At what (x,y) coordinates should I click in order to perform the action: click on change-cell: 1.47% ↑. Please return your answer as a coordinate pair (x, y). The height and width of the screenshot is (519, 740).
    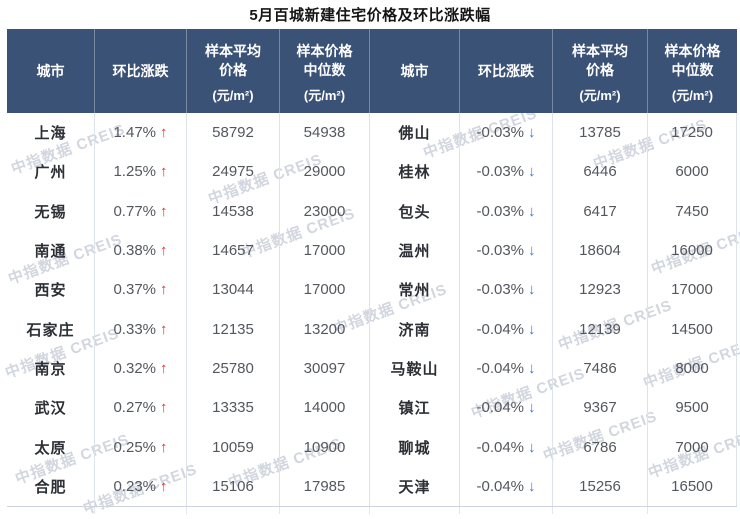
    Looking at the image, I should click on (141, 133).